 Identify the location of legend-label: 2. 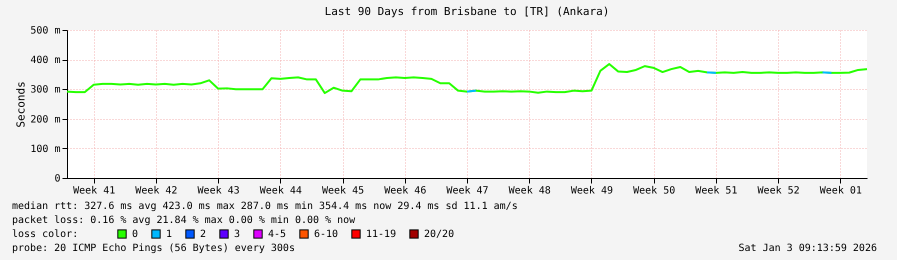
(203, 234).